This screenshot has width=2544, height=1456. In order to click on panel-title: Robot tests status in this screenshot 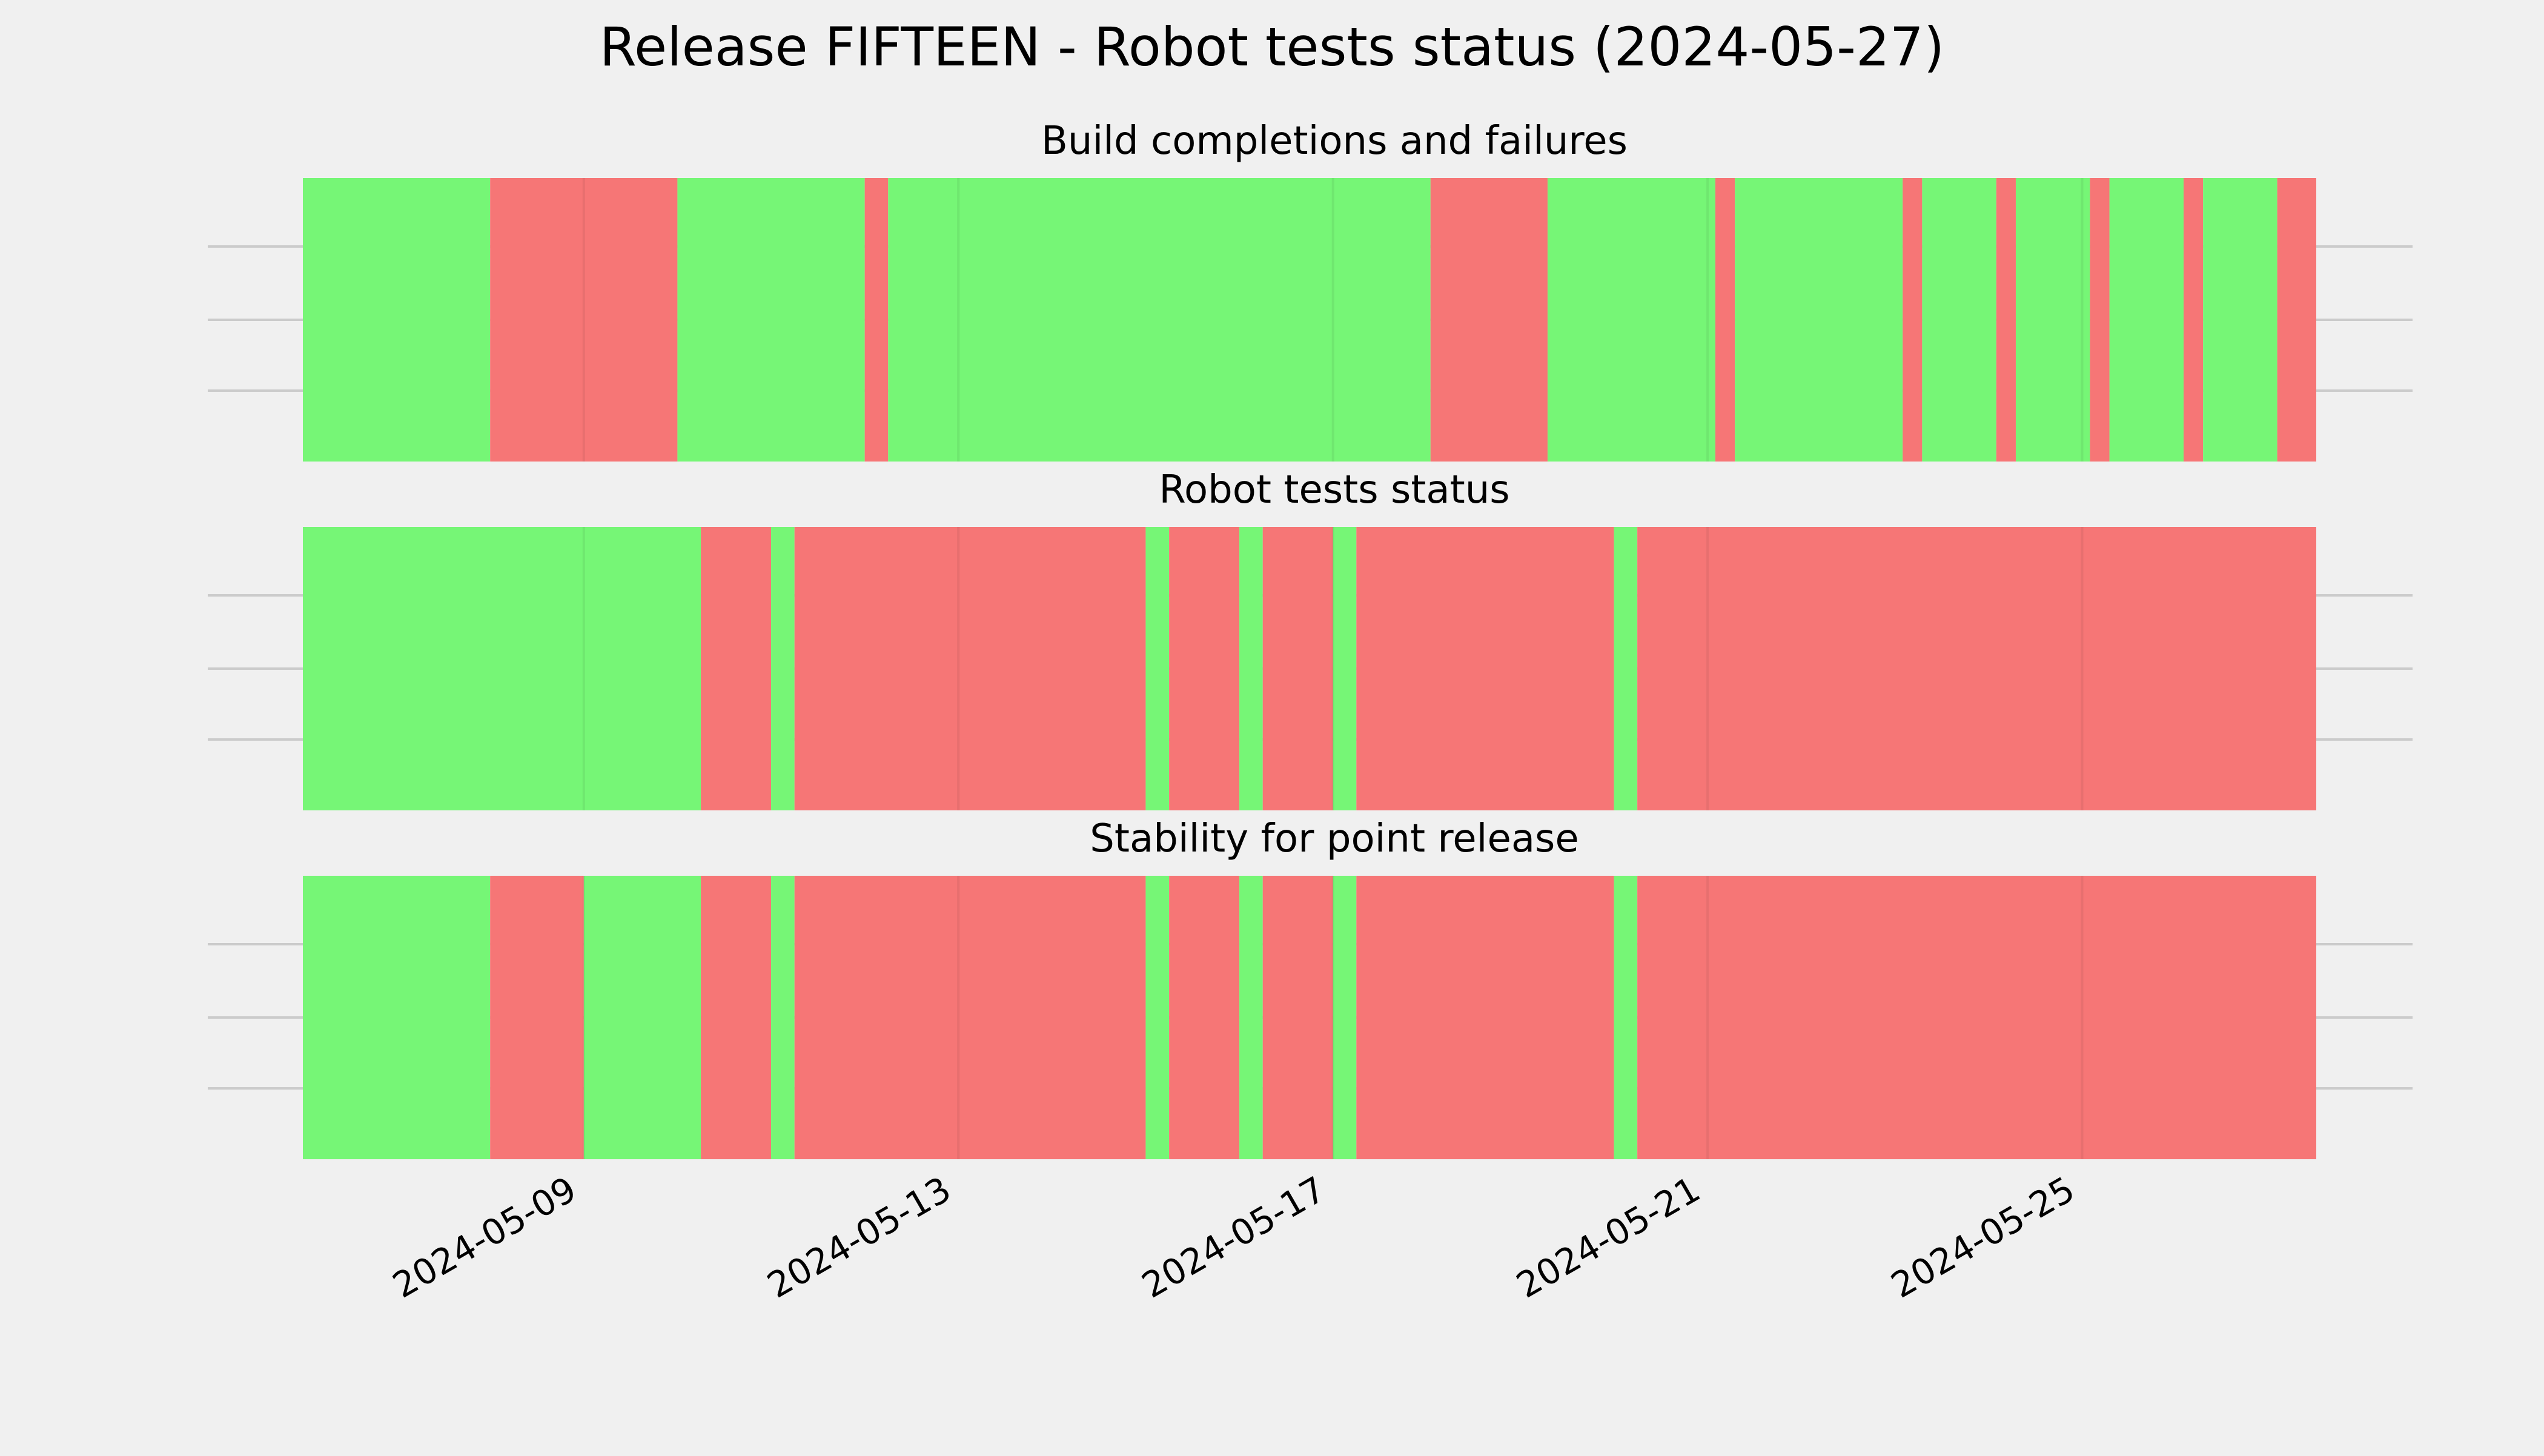, I will do `click(1334, 490)`.